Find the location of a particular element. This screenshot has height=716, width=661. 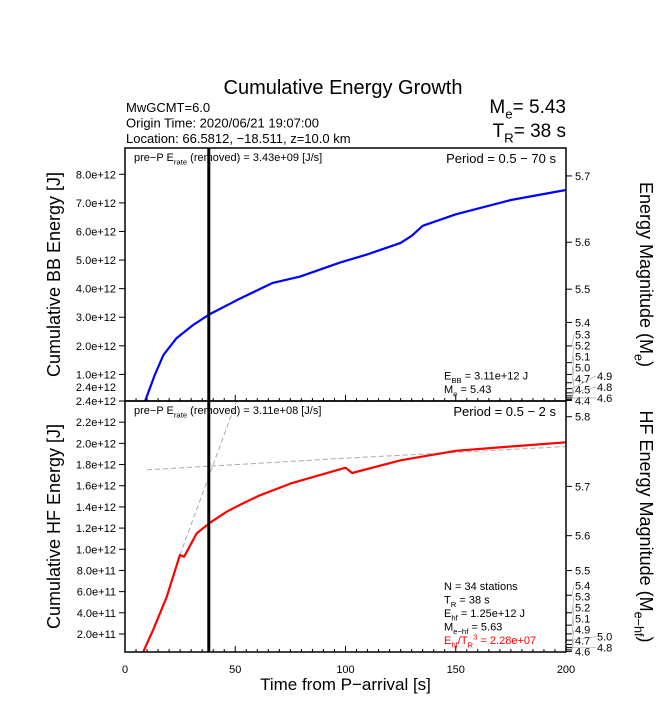

stat-line: N = 34 stations is located at coordinates (481, 587).